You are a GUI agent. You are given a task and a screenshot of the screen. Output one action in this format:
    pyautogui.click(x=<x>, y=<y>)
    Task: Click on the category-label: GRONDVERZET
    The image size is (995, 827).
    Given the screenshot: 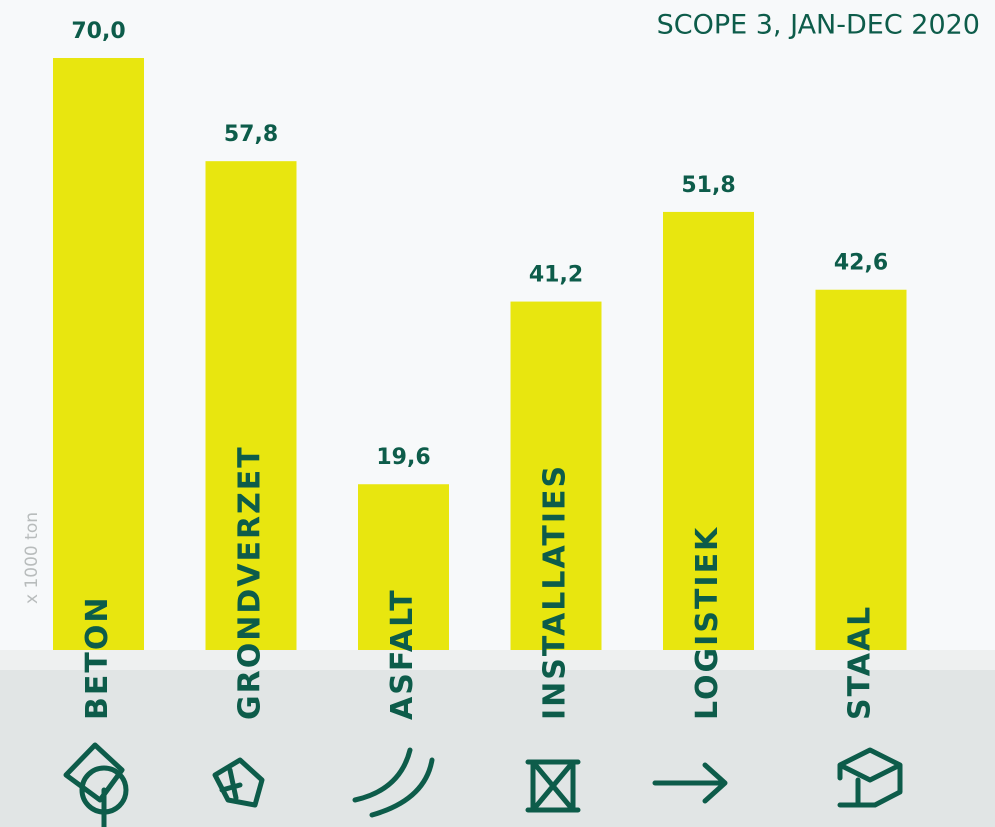 What is the action you would take?
    pyautogui.click(x=250, y=582)
    